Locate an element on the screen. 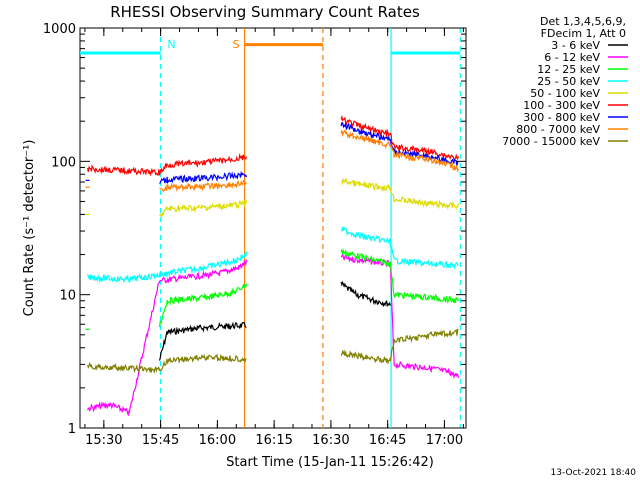 The width and height of the screenshot is (640, 480). chart-title: RHESSI Observing Summary Count Rates is located at coordinates (265, 12).